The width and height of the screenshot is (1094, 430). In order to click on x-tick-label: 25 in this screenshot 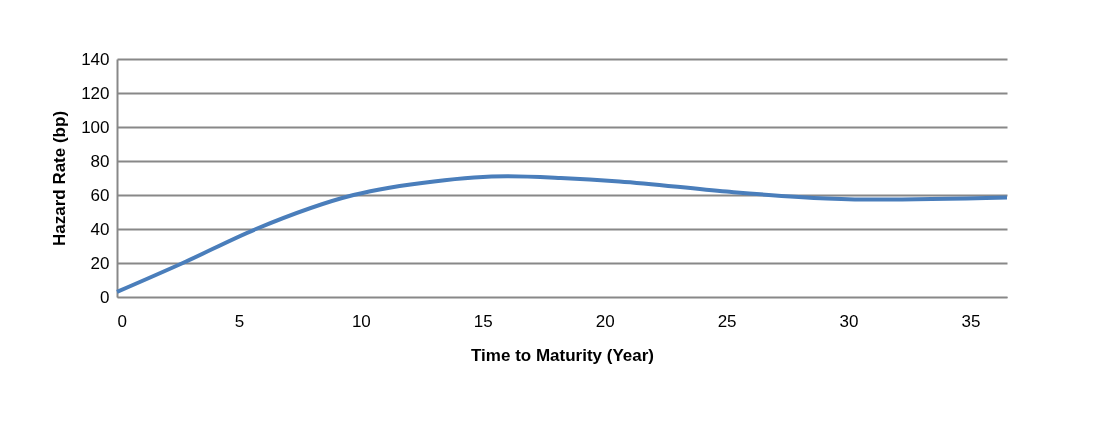, I will do `click(727, 321)`.